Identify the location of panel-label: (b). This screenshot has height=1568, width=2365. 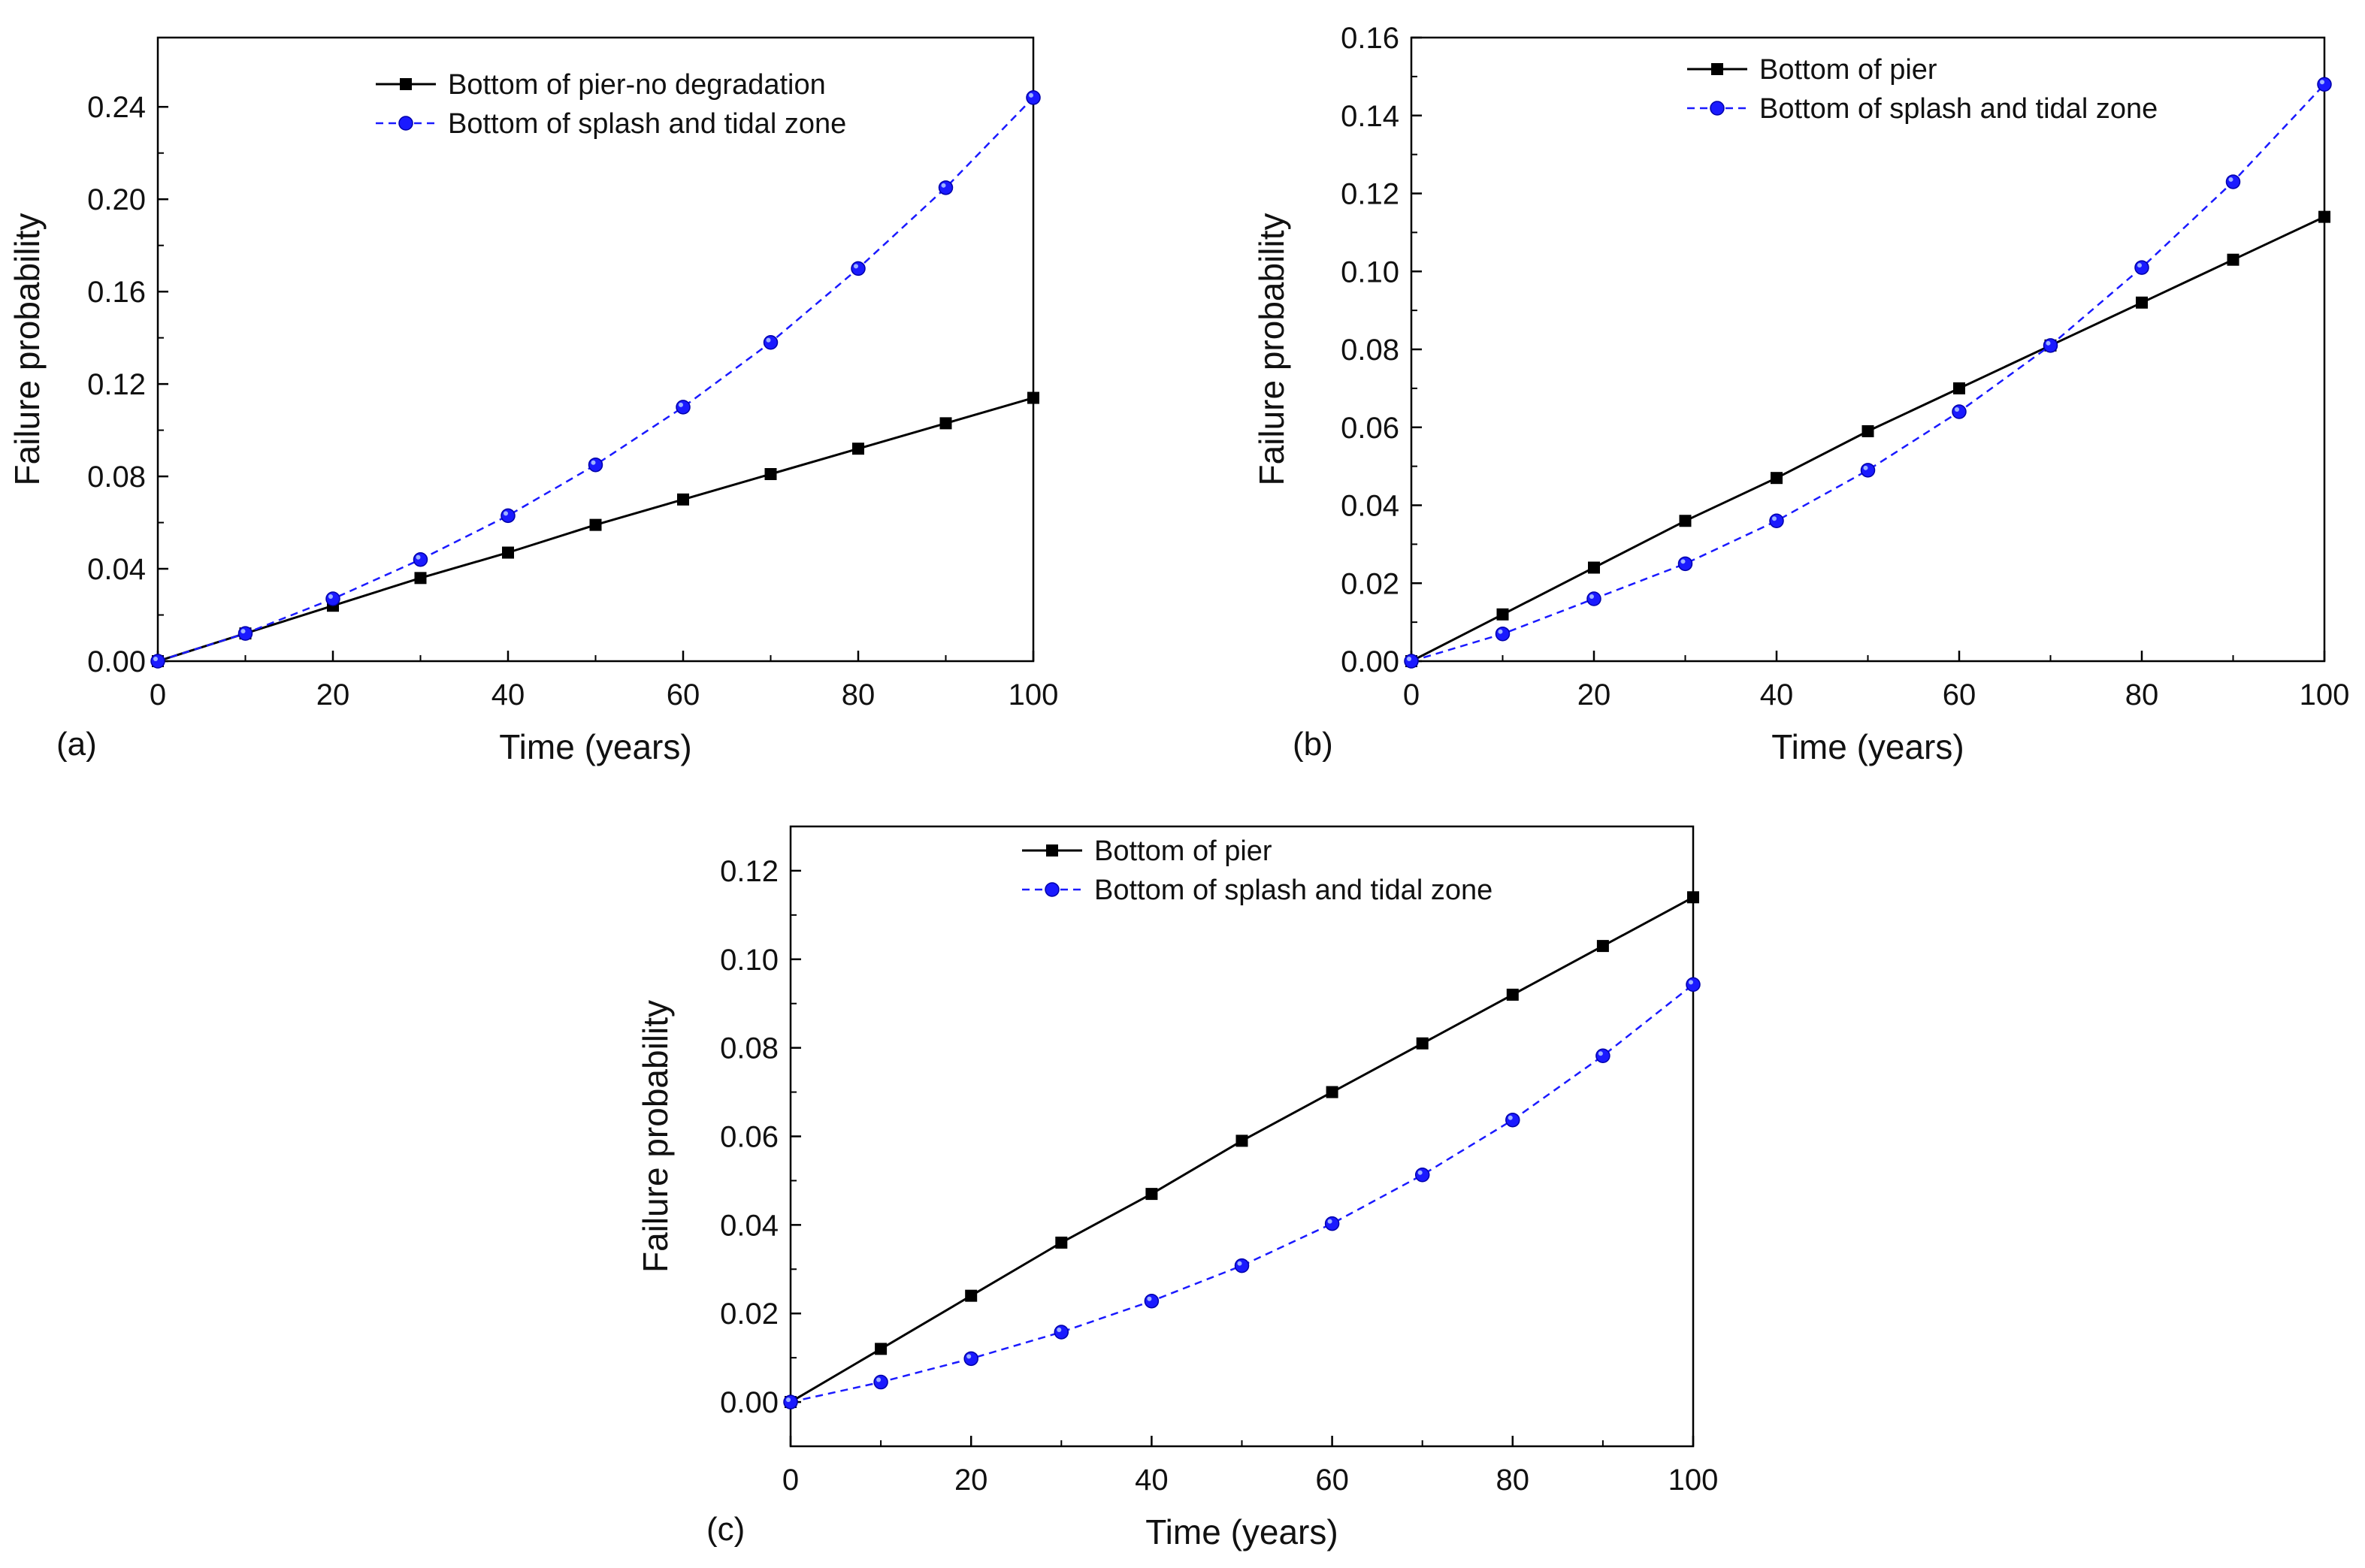
(1313, 744).